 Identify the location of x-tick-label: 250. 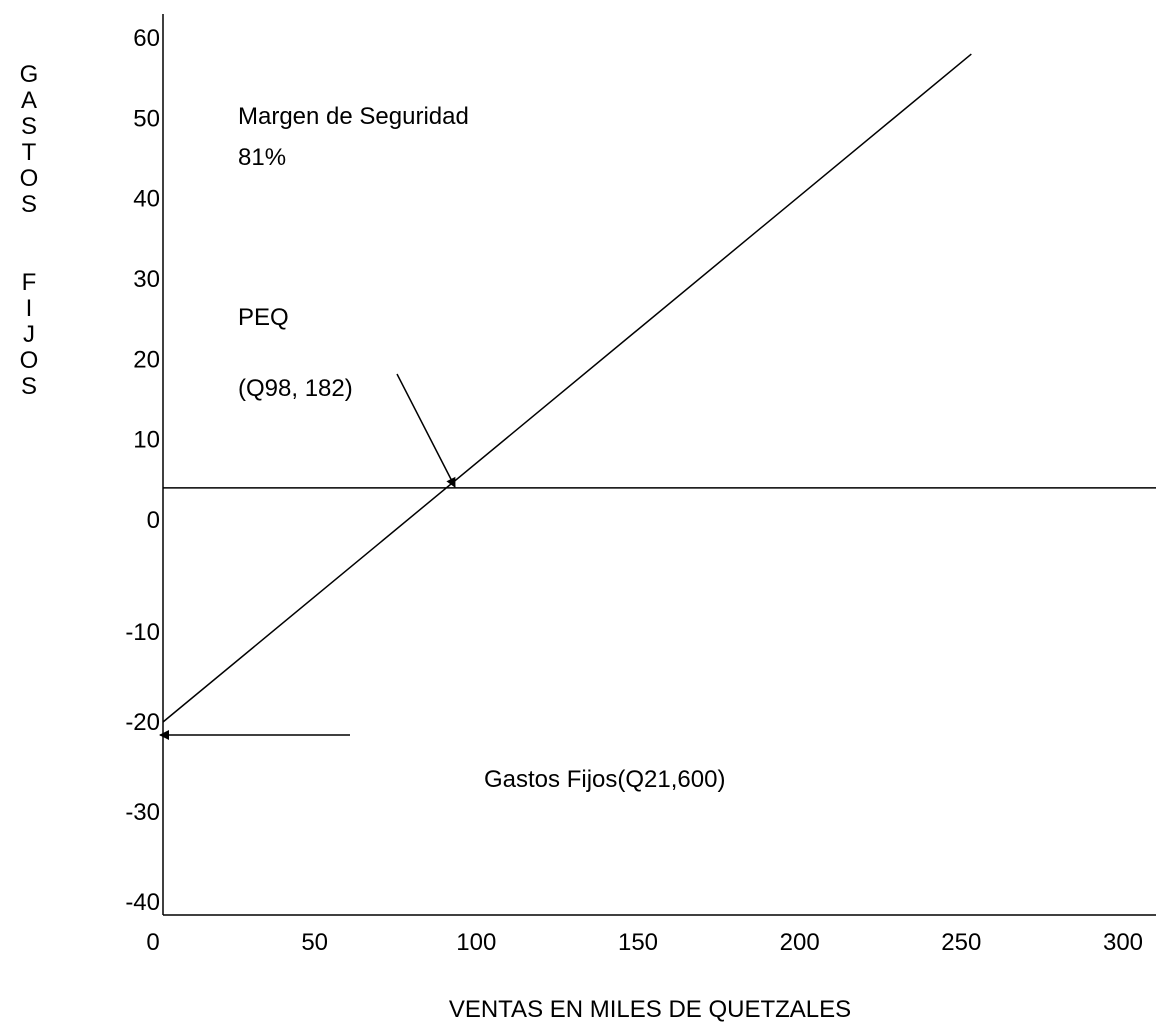
(961, 942).